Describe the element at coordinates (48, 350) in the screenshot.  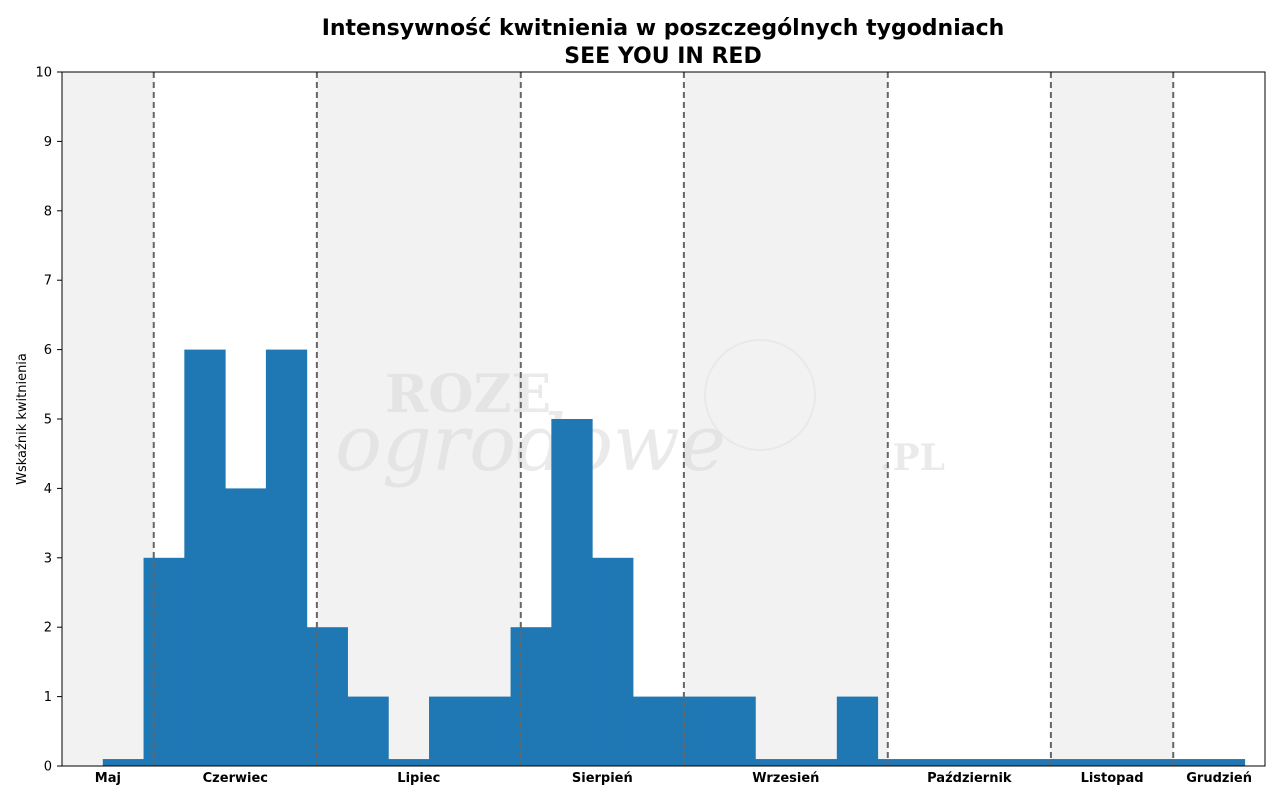
I see `y-tick-label: 6` at that location.